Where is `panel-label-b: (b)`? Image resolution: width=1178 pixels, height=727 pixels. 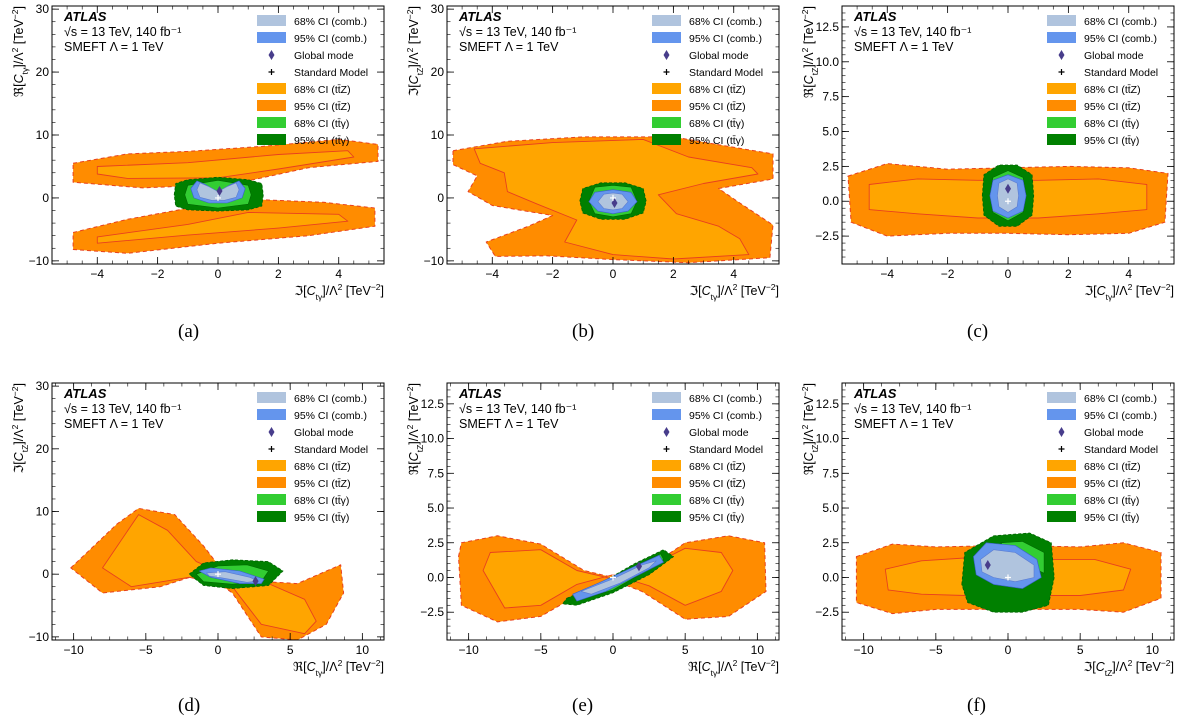
panel-label-b: (b) is located at coordinates (583, 331).